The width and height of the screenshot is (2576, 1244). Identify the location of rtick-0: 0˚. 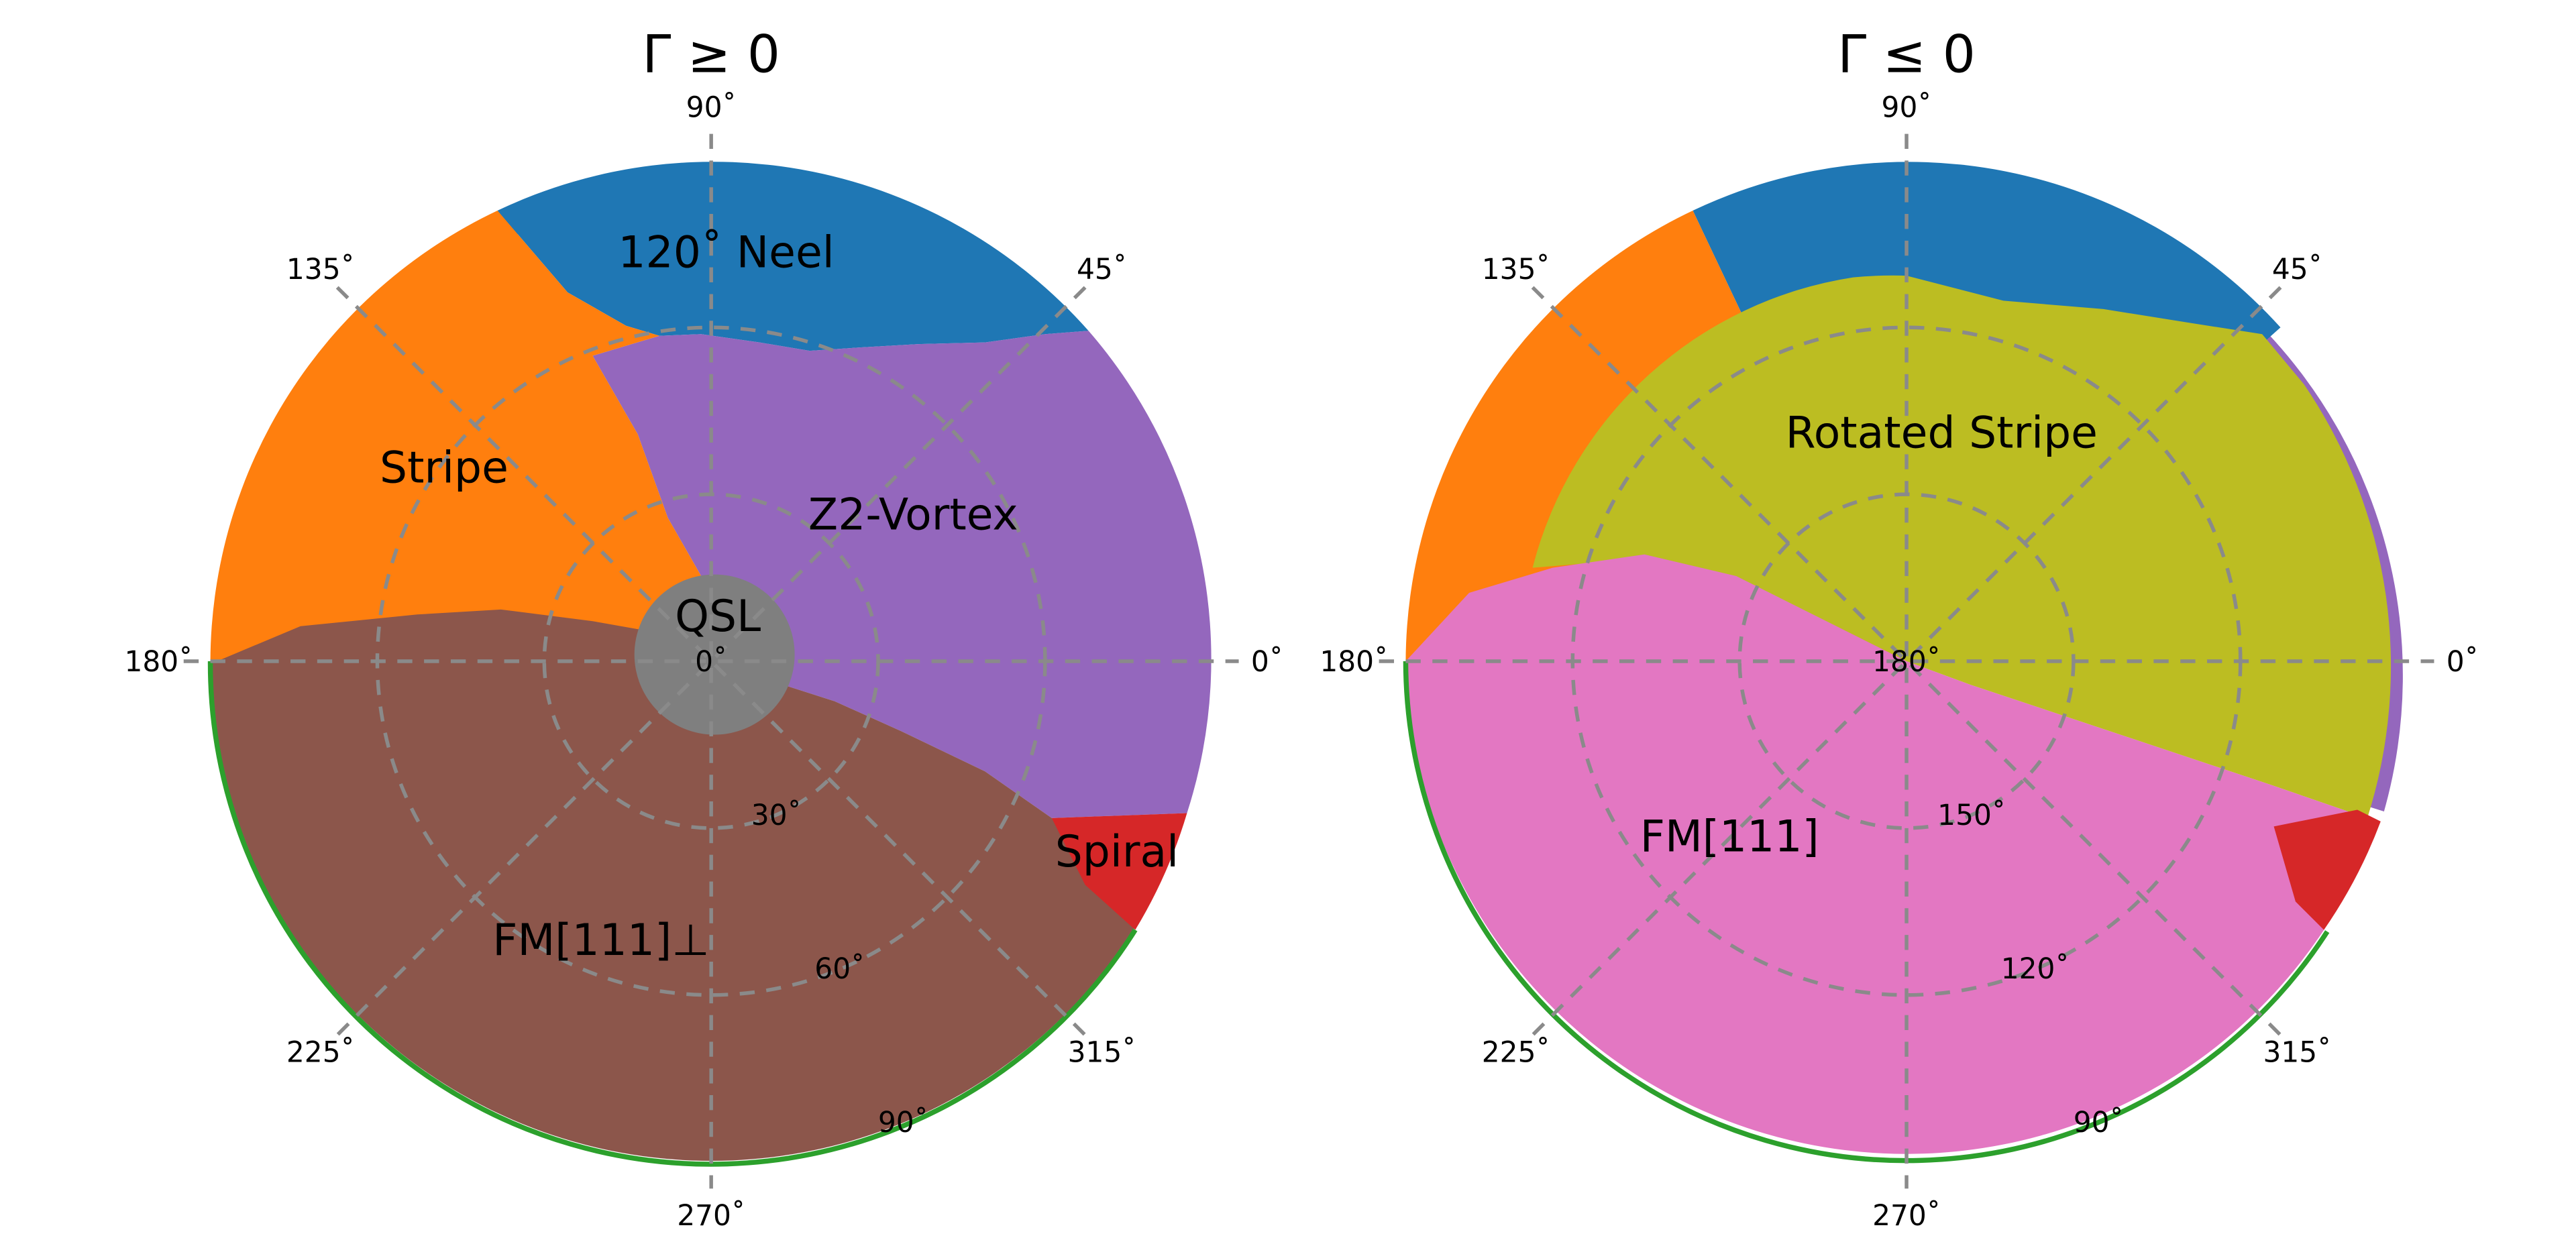
(711, 661).